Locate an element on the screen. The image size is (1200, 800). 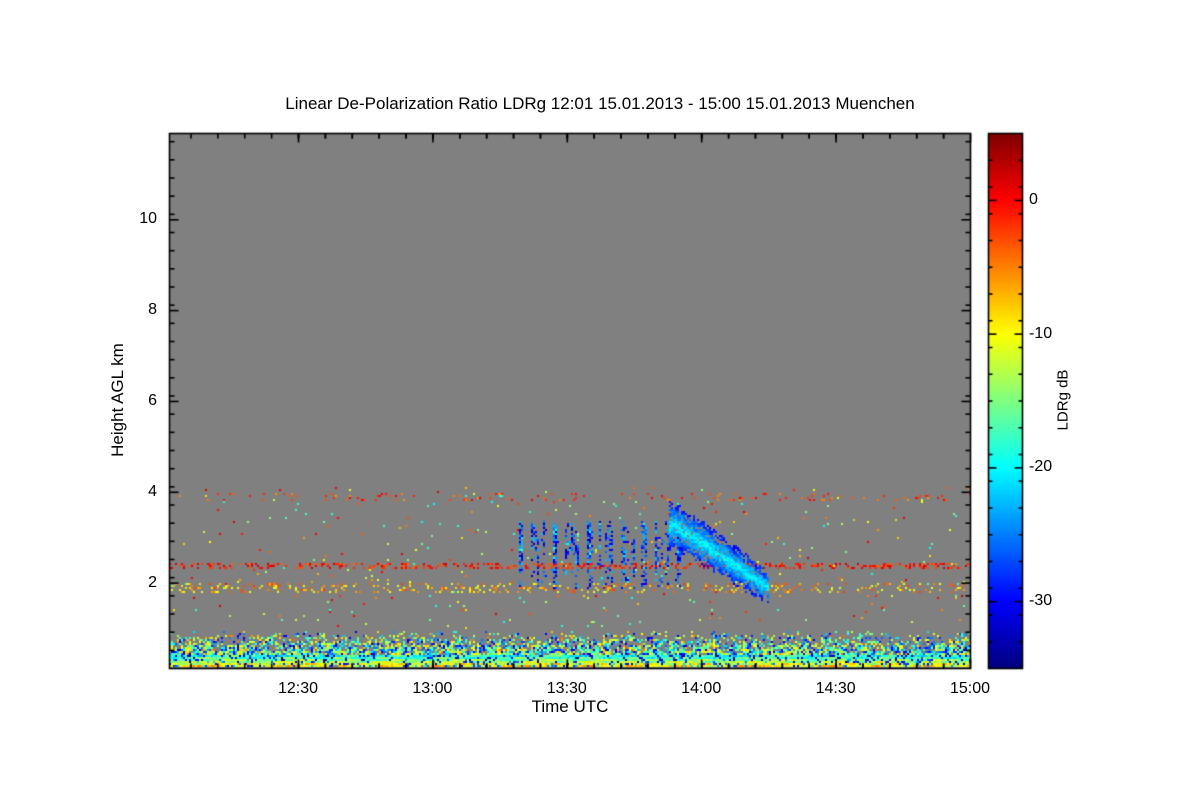
y-tick-label: 4 is located at coordinates (152, 491).